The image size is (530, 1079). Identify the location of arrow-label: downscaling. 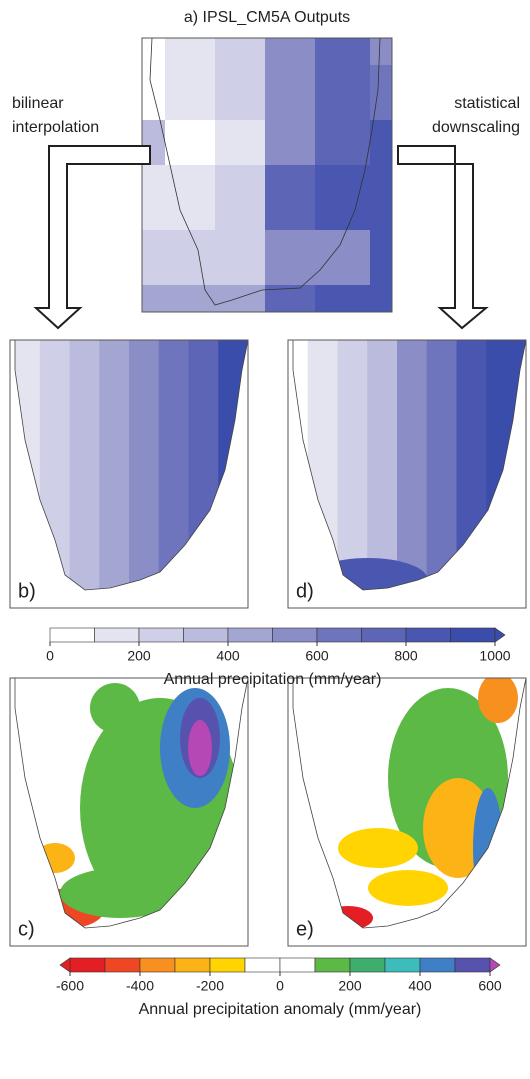
(476, 127).